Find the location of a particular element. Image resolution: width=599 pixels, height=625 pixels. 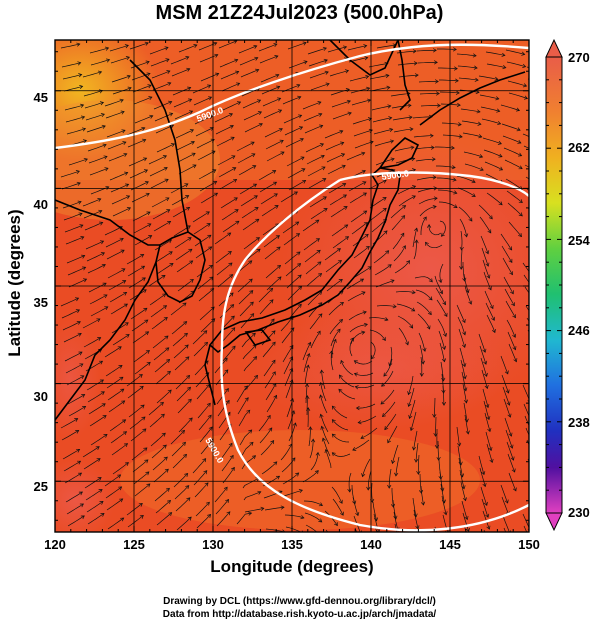

x-tick-label: 140 is located at coordinates (371, 544).